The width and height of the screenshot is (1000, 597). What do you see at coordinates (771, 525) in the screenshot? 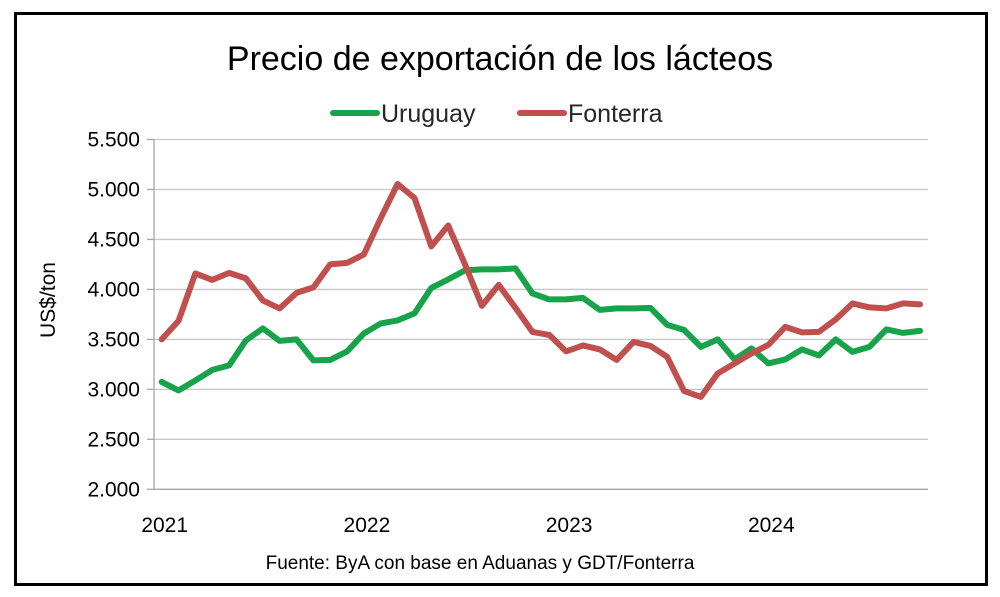
I see `x-tick-label: 2024` at bounding box center [771, 525].